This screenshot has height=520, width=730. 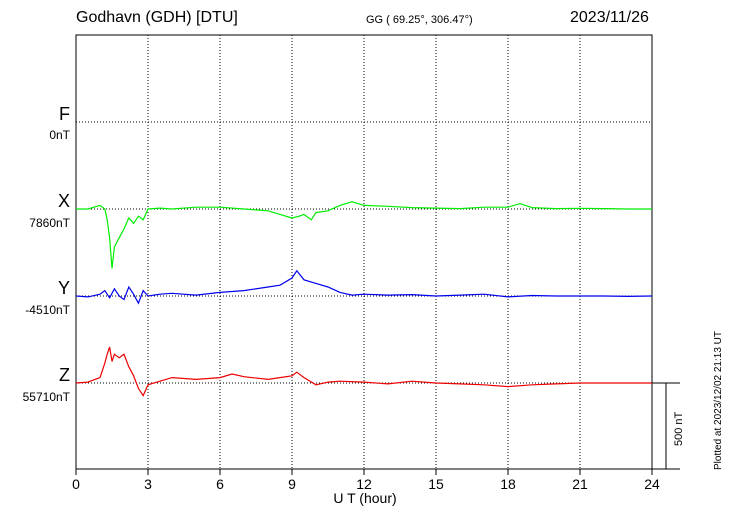 I want to click on x-tick-label: 3, so click(x=148, y=484).